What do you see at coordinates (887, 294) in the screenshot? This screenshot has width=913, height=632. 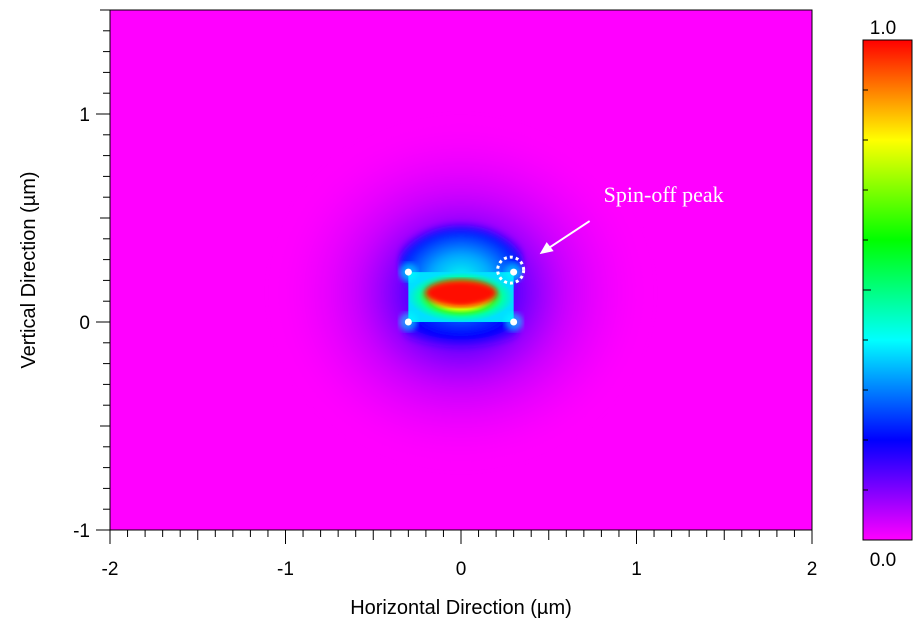 I see `colorbar: 1.0 0.0` at bounding box center [887, 294].